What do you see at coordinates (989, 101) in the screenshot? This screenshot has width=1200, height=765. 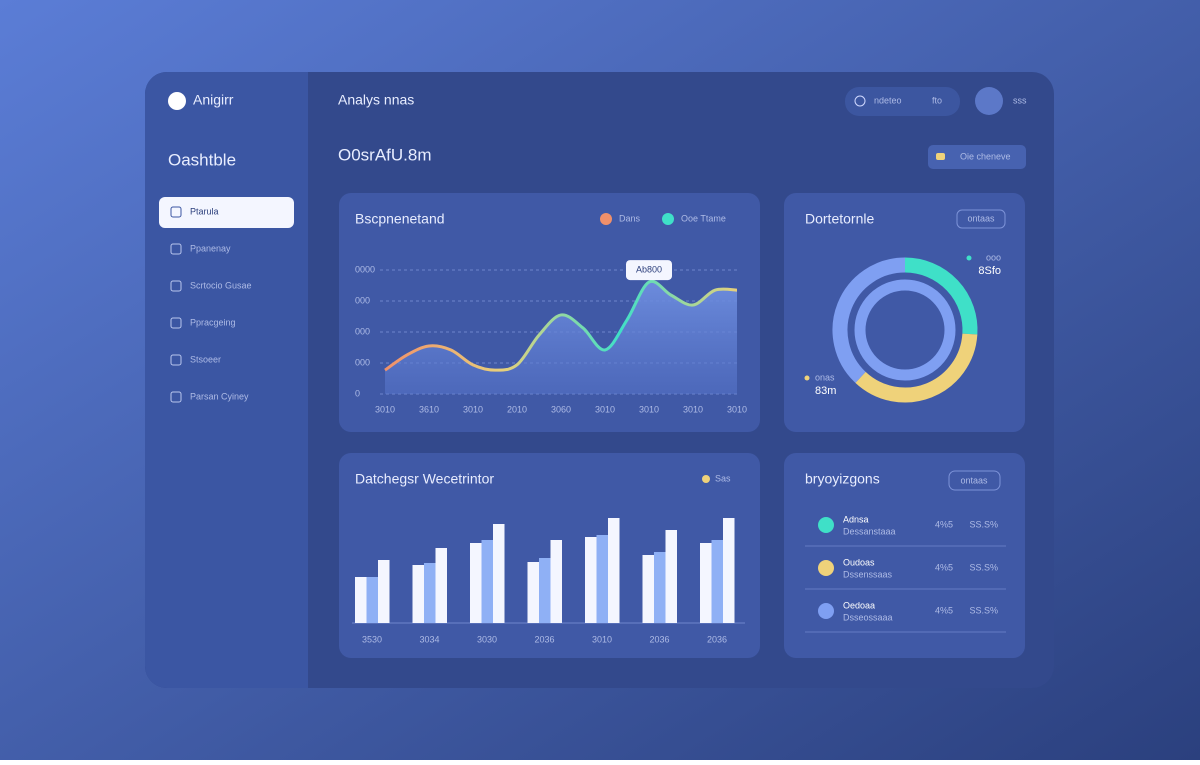 I see `avatar` at bounding box center [989, 101].